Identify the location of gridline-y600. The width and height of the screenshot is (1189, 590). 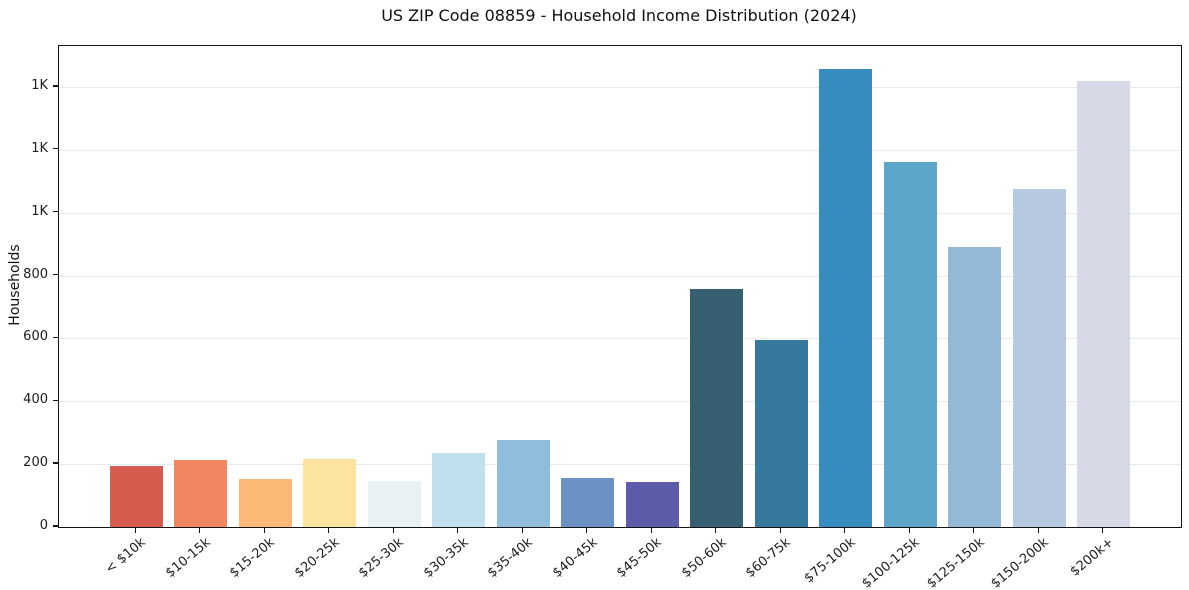
(620, 339).